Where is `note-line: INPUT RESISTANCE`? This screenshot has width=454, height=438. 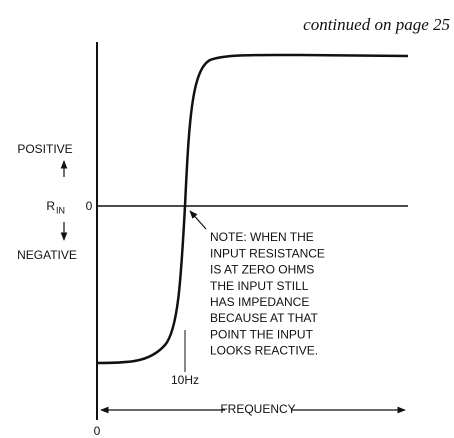
note-line: INPUT RESISTANCE is located at coordinates (267, 253).